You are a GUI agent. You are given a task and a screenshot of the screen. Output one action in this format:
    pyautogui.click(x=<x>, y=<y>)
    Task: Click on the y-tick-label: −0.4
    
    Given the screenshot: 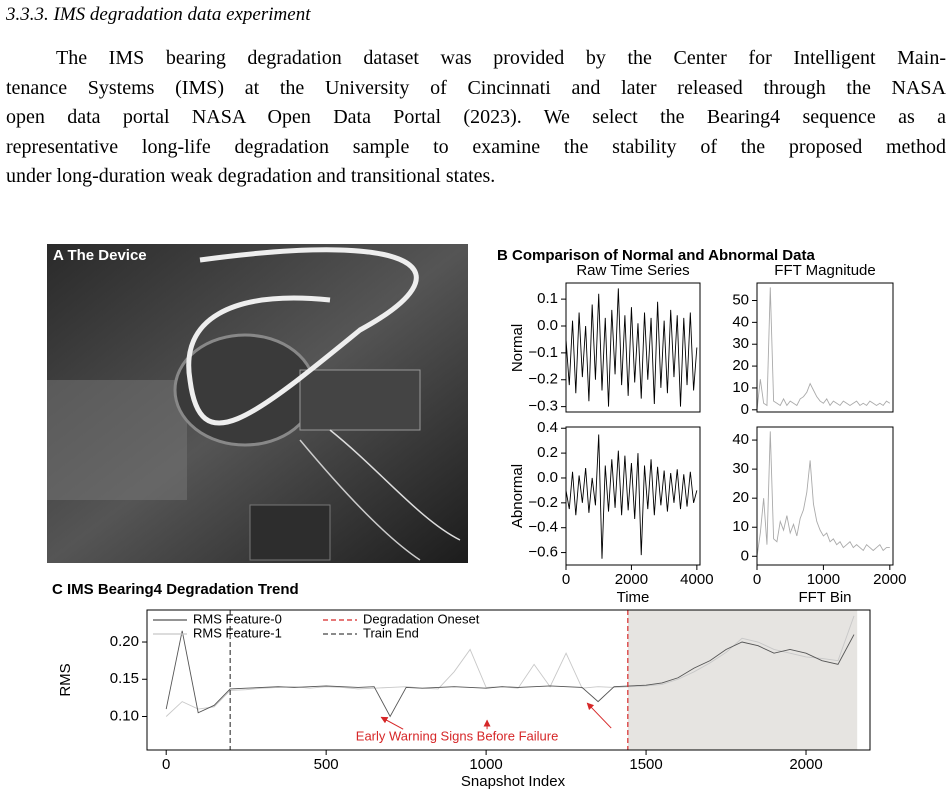 What is the action you would take?
    pyautogui.click(x=543, y=527)
    